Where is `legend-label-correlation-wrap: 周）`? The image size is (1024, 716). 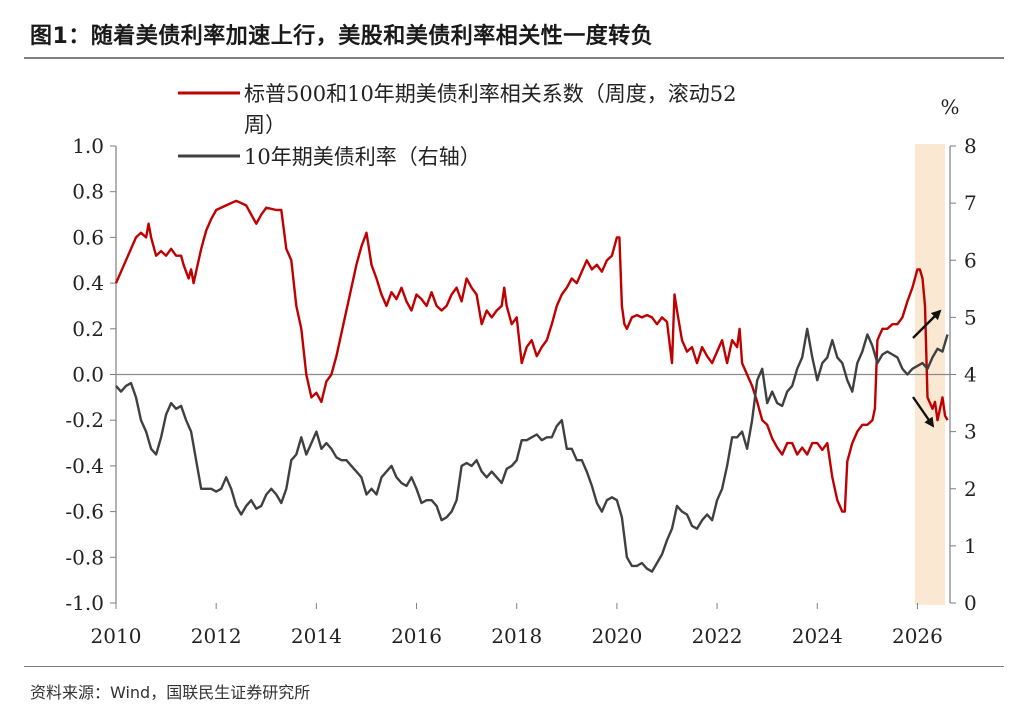
legend-label-correlation-wrap: 周） is located at coordinates (265, 125).